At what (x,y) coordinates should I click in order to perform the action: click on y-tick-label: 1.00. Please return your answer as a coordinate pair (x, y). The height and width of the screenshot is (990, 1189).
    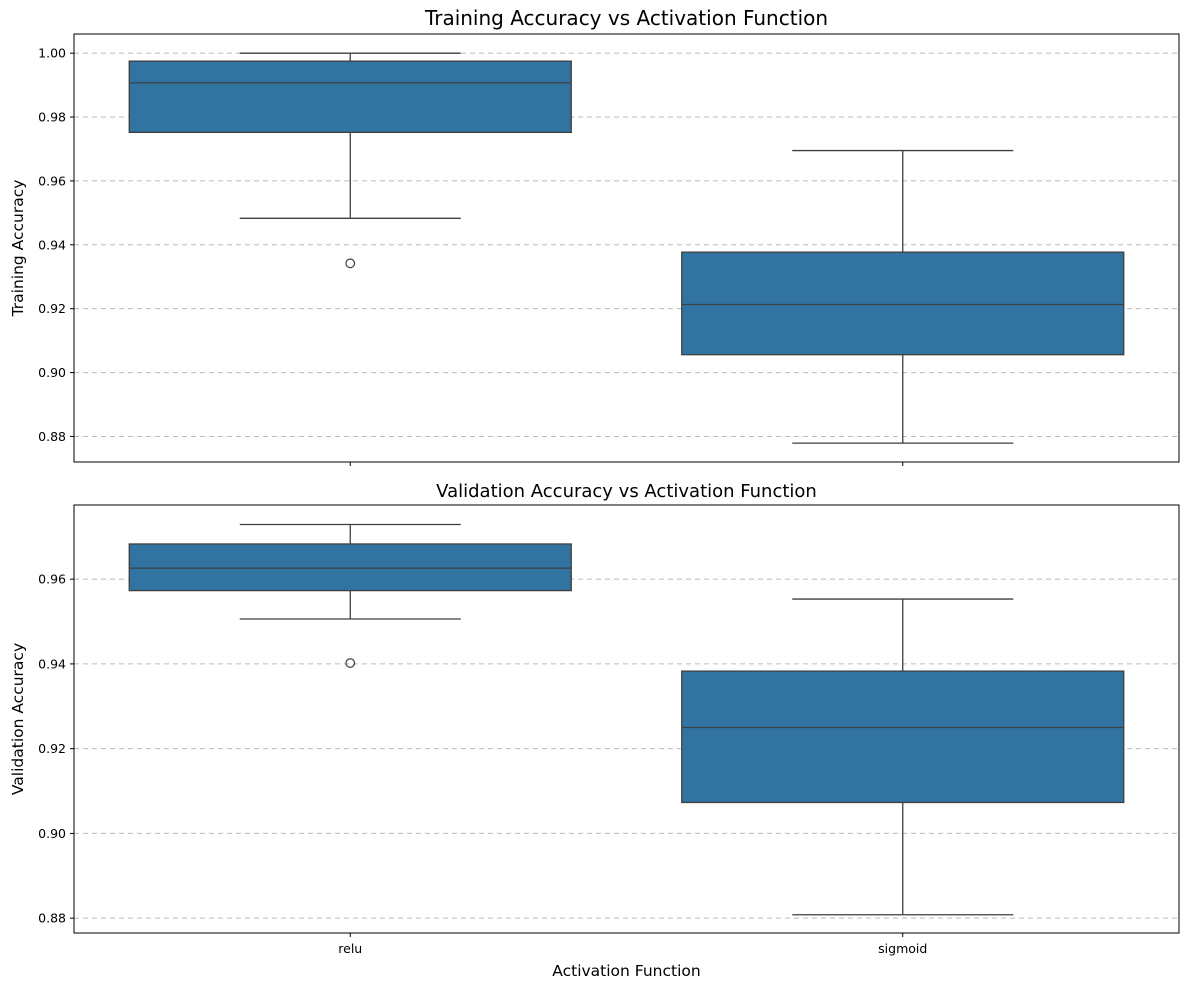
    Looking at the image, I should click on (52, 53).